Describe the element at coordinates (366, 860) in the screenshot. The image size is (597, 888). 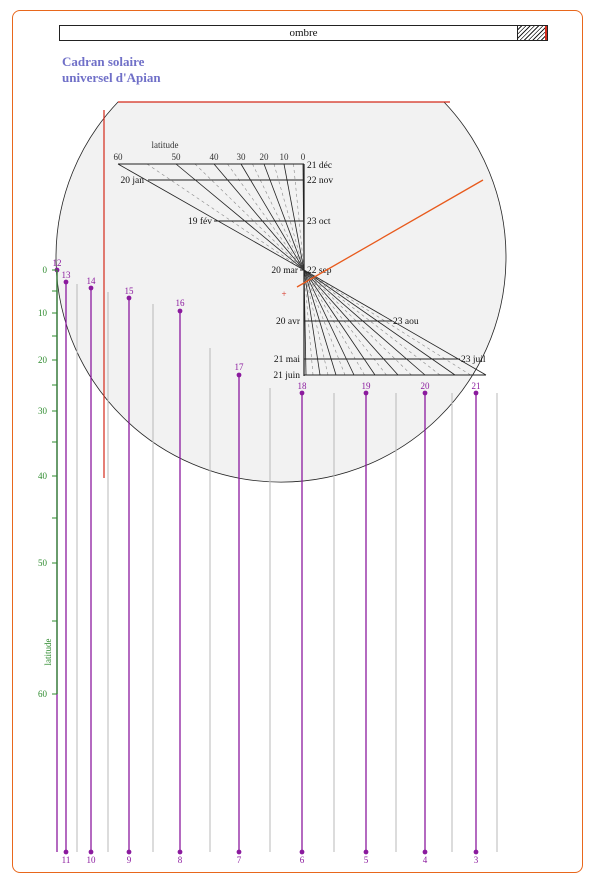
I see `hour-bottom-label: 5` at that location.